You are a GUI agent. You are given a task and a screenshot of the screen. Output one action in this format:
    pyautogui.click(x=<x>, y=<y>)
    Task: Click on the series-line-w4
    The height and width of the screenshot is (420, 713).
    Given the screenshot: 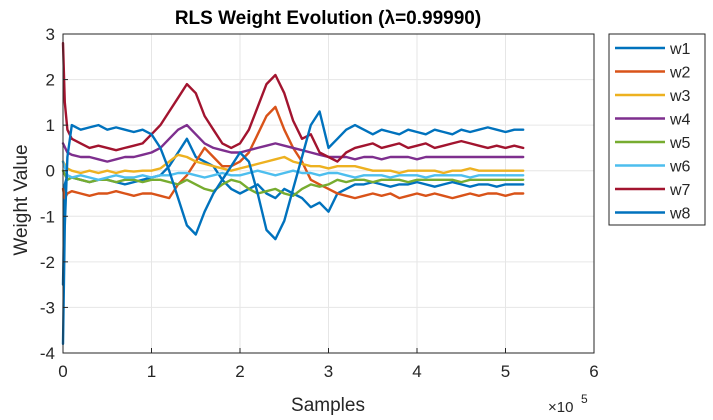 What is the action you would take?
    pyautogui.click(x=293, y=143)
    